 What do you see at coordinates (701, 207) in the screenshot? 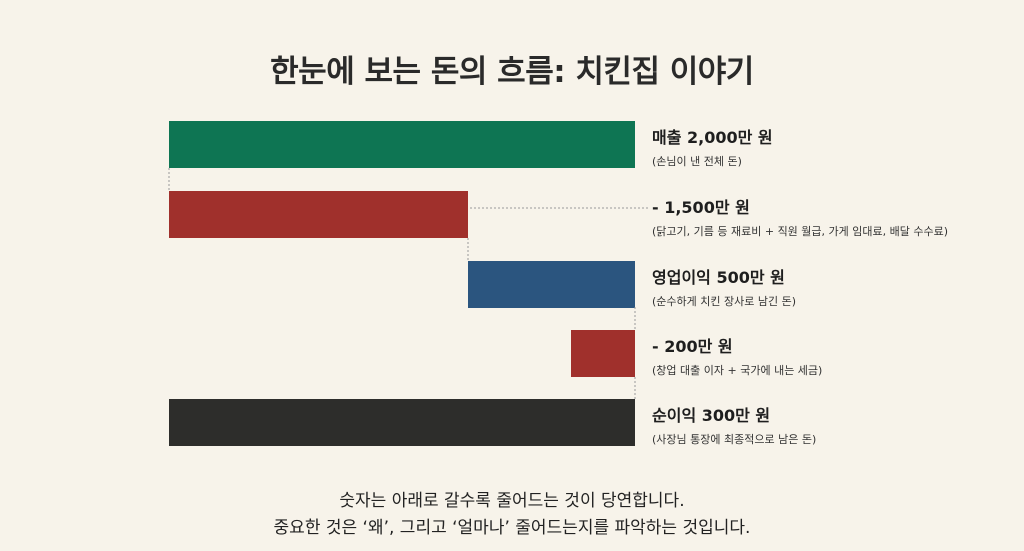
I see `bar-value-label: - 1,500만 원` at bounding box center [701, 207].